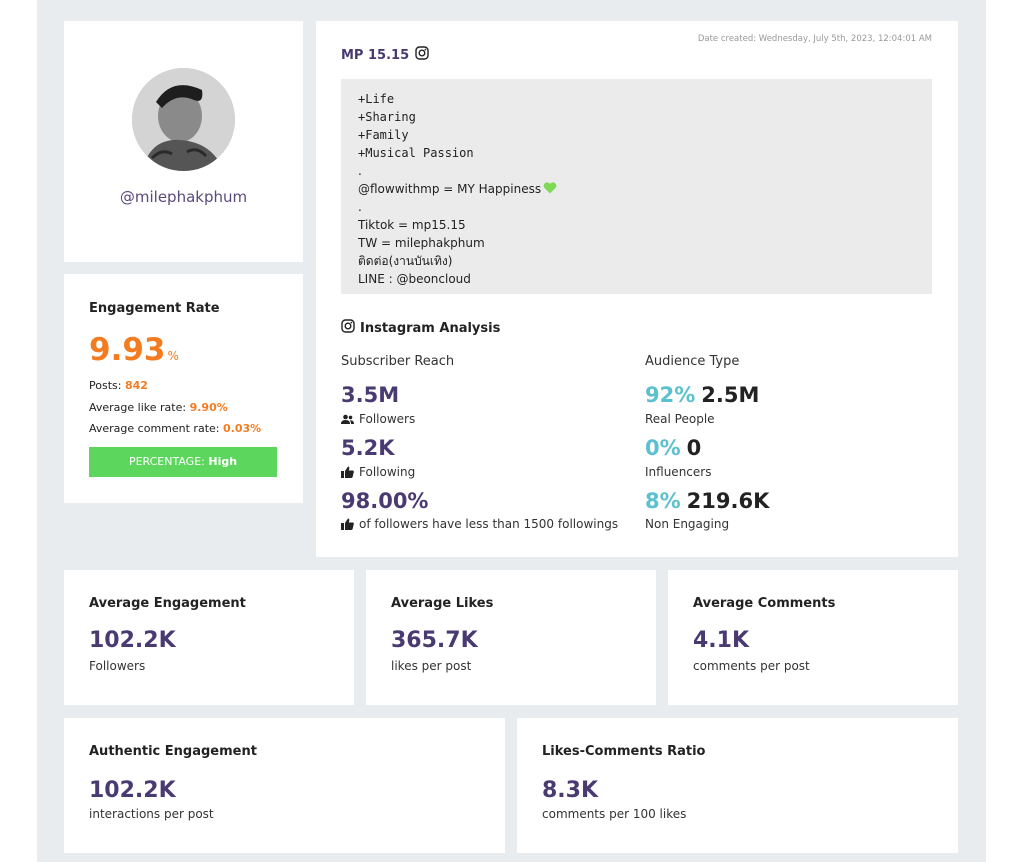 This screenshot has width=1028, height=862. Describe the element at coordinates (385, 501) in the screenshot. I see `followings-ratio-value: 98.00%` at that location.